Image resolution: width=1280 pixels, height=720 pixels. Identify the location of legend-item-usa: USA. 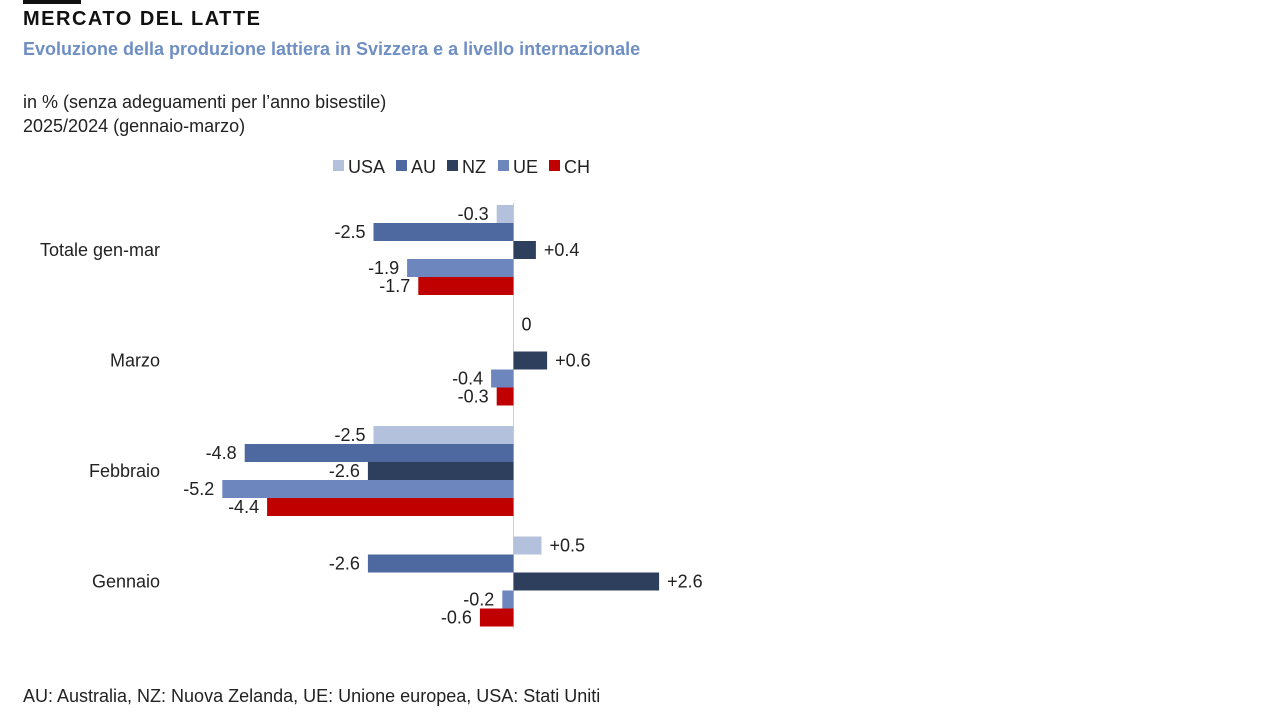
(359, 167).